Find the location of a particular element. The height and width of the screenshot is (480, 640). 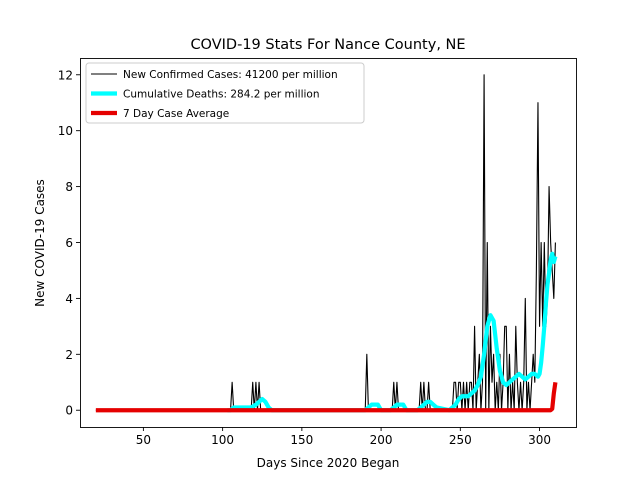

legend-label-0: New Confirmed Cases: 41200 per million is located at coordinates (230, 75).